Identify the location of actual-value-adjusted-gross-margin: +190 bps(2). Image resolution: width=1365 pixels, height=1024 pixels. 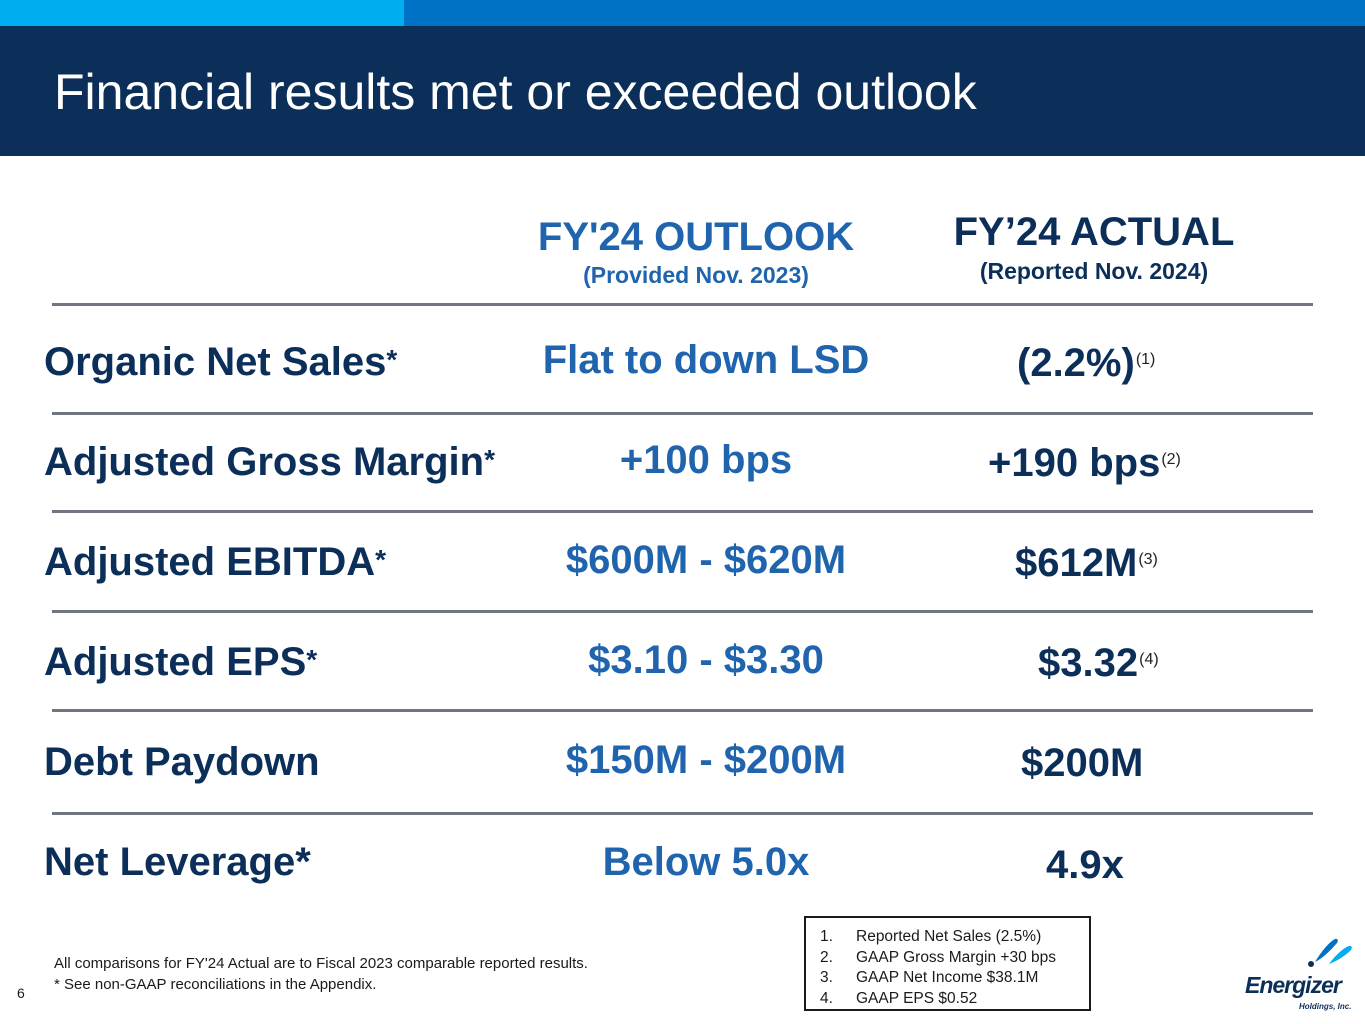
(1084, 463).